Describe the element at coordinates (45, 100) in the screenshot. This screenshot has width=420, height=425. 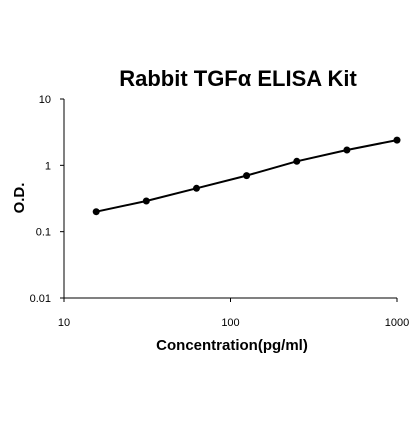
I see `y-tick-label: 10` at that location.